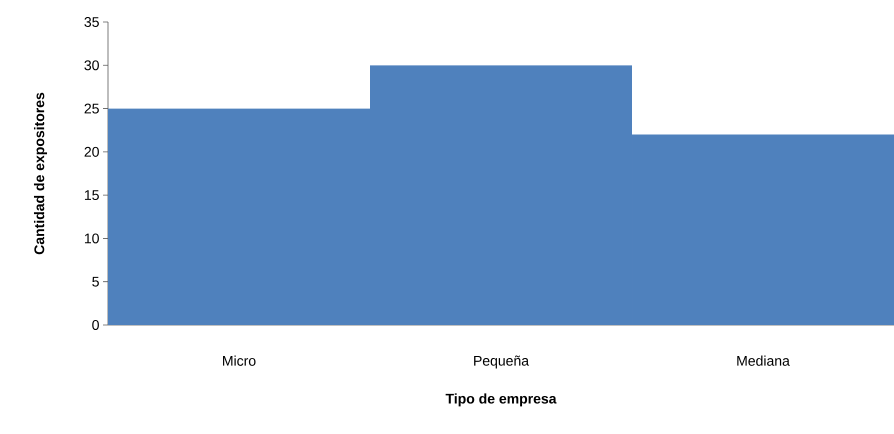 The image size is (894, 434). Describe the element at coordinates (41, 173) in the screenshot. I see `y-axis-title: Cantidad de expositores` at that location.